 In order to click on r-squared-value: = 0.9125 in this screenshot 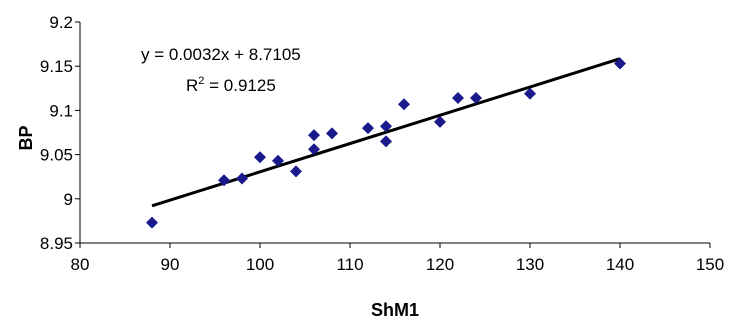, I will do `click(239, 85)`.